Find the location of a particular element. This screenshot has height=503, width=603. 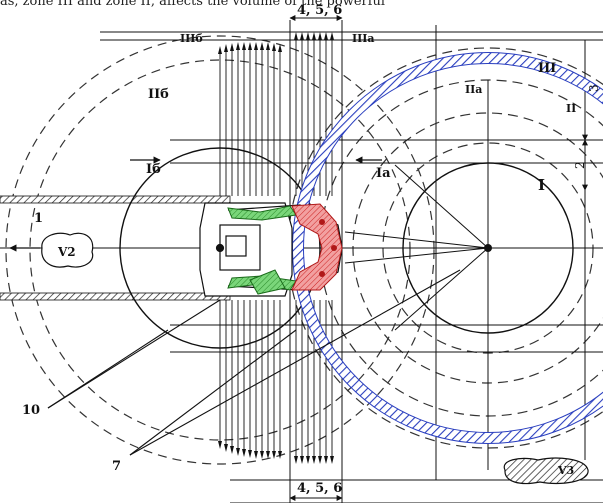

green-boom is located at coordinates (262, 250).